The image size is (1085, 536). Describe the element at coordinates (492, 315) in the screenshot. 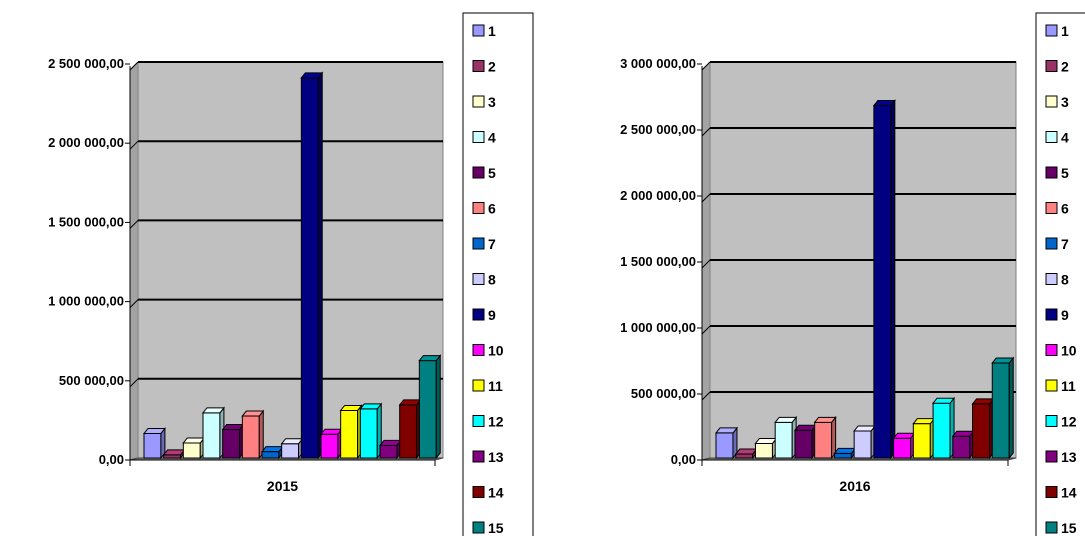

I see `legend-label: 9` at that location.